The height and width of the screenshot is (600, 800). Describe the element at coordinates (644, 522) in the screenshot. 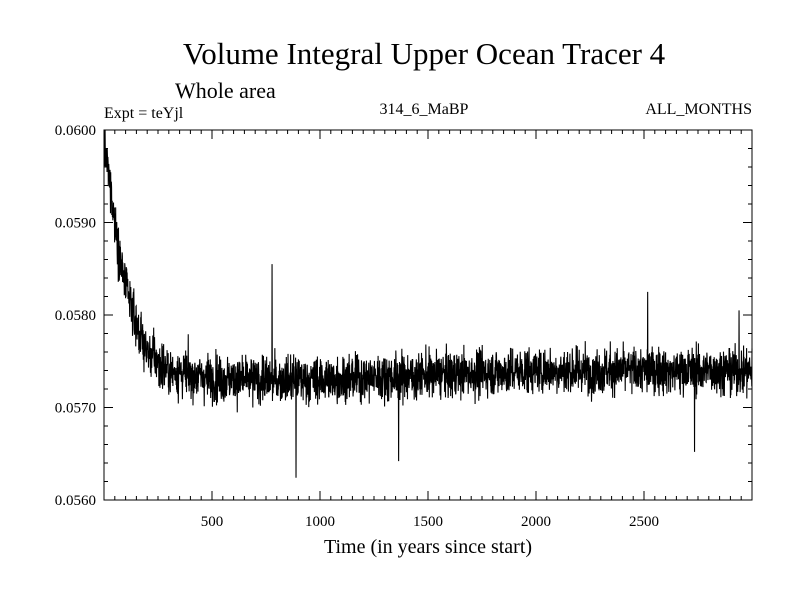

I see `x-tick-label: 2500` at that location.